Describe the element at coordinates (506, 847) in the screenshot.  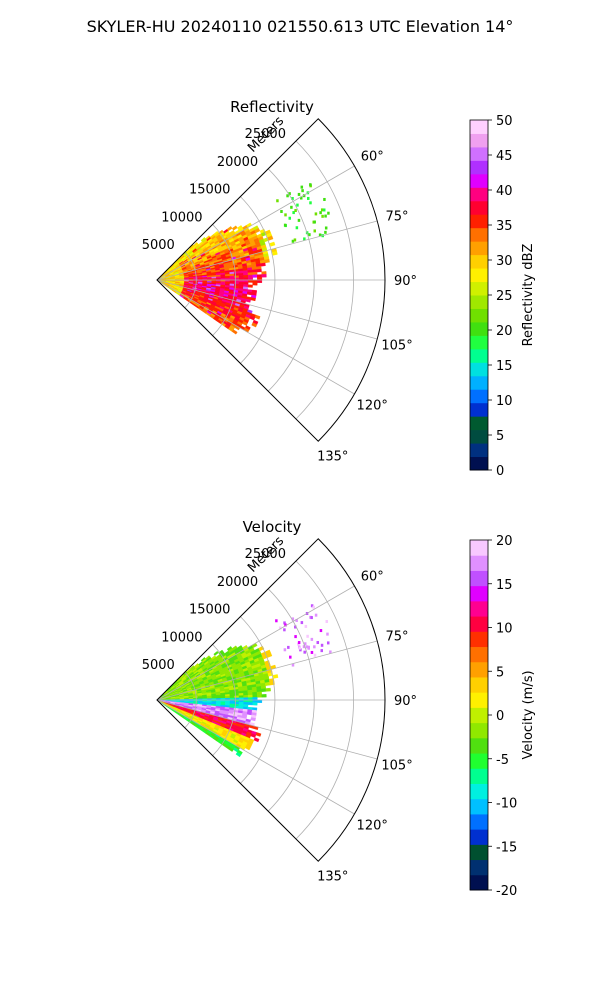
I see `colorbar-tick-label: -15` at that location.